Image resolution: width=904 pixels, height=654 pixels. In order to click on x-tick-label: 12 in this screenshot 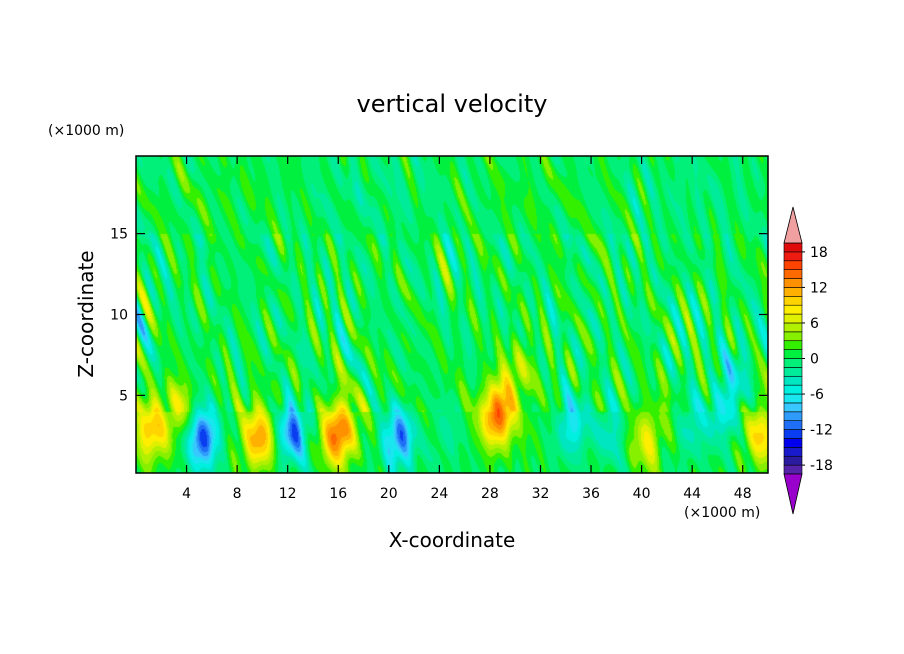, I will do `click(288, 494)`.